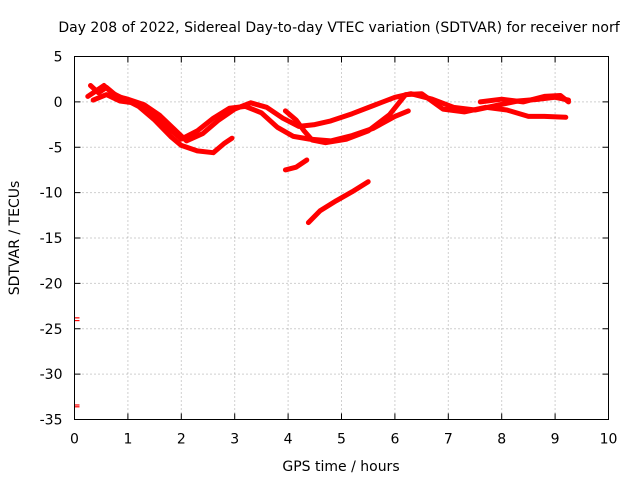 Image resolution: width=640 pixels, height=480 pixels. What do you see at coordinates (341, 440) in the screenshot?
I see `x-tick-label: 5` at bounding box center [341, 440].